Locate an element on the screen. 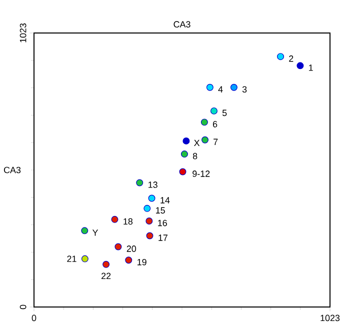  annotation: 20 is located at coordinates (131, 249).